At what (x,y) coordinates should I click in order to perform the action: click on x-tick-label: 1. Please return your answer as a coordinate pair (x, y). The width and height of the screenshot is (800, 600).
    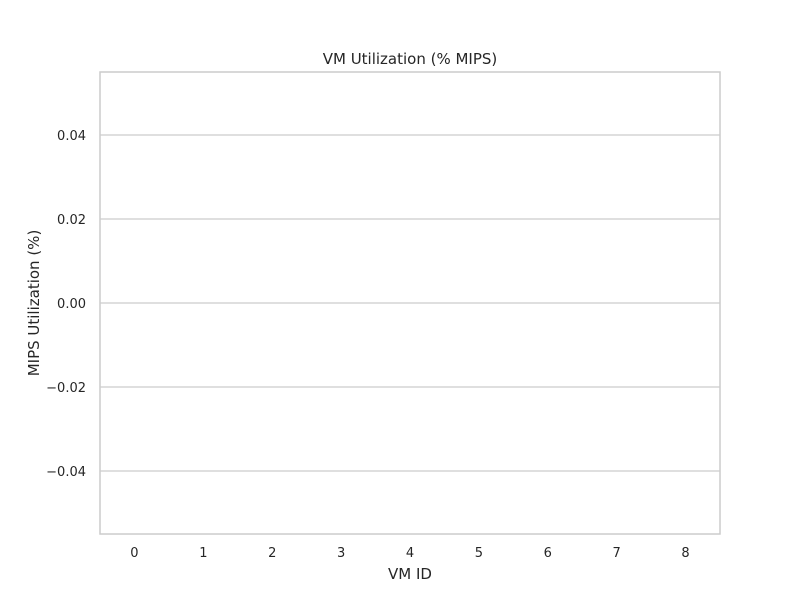
    Looking at the image, I should click on (203, 553).